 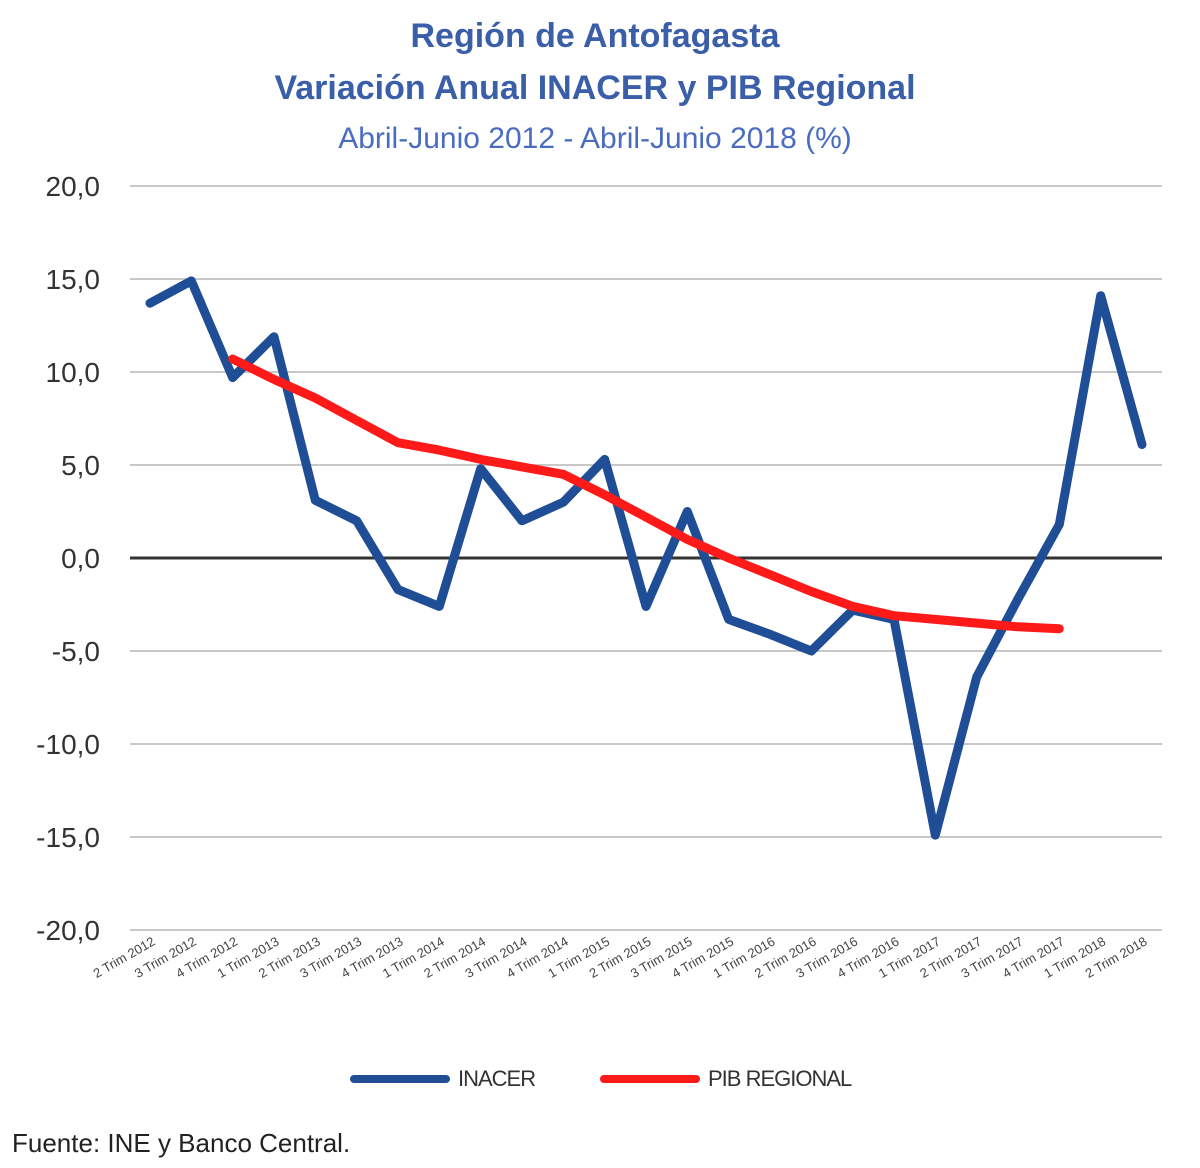 What do you see at coordinates (68, 930) in the screenshot?
I see `y-tick-label: -20,0` at bounding box center [68, 930].